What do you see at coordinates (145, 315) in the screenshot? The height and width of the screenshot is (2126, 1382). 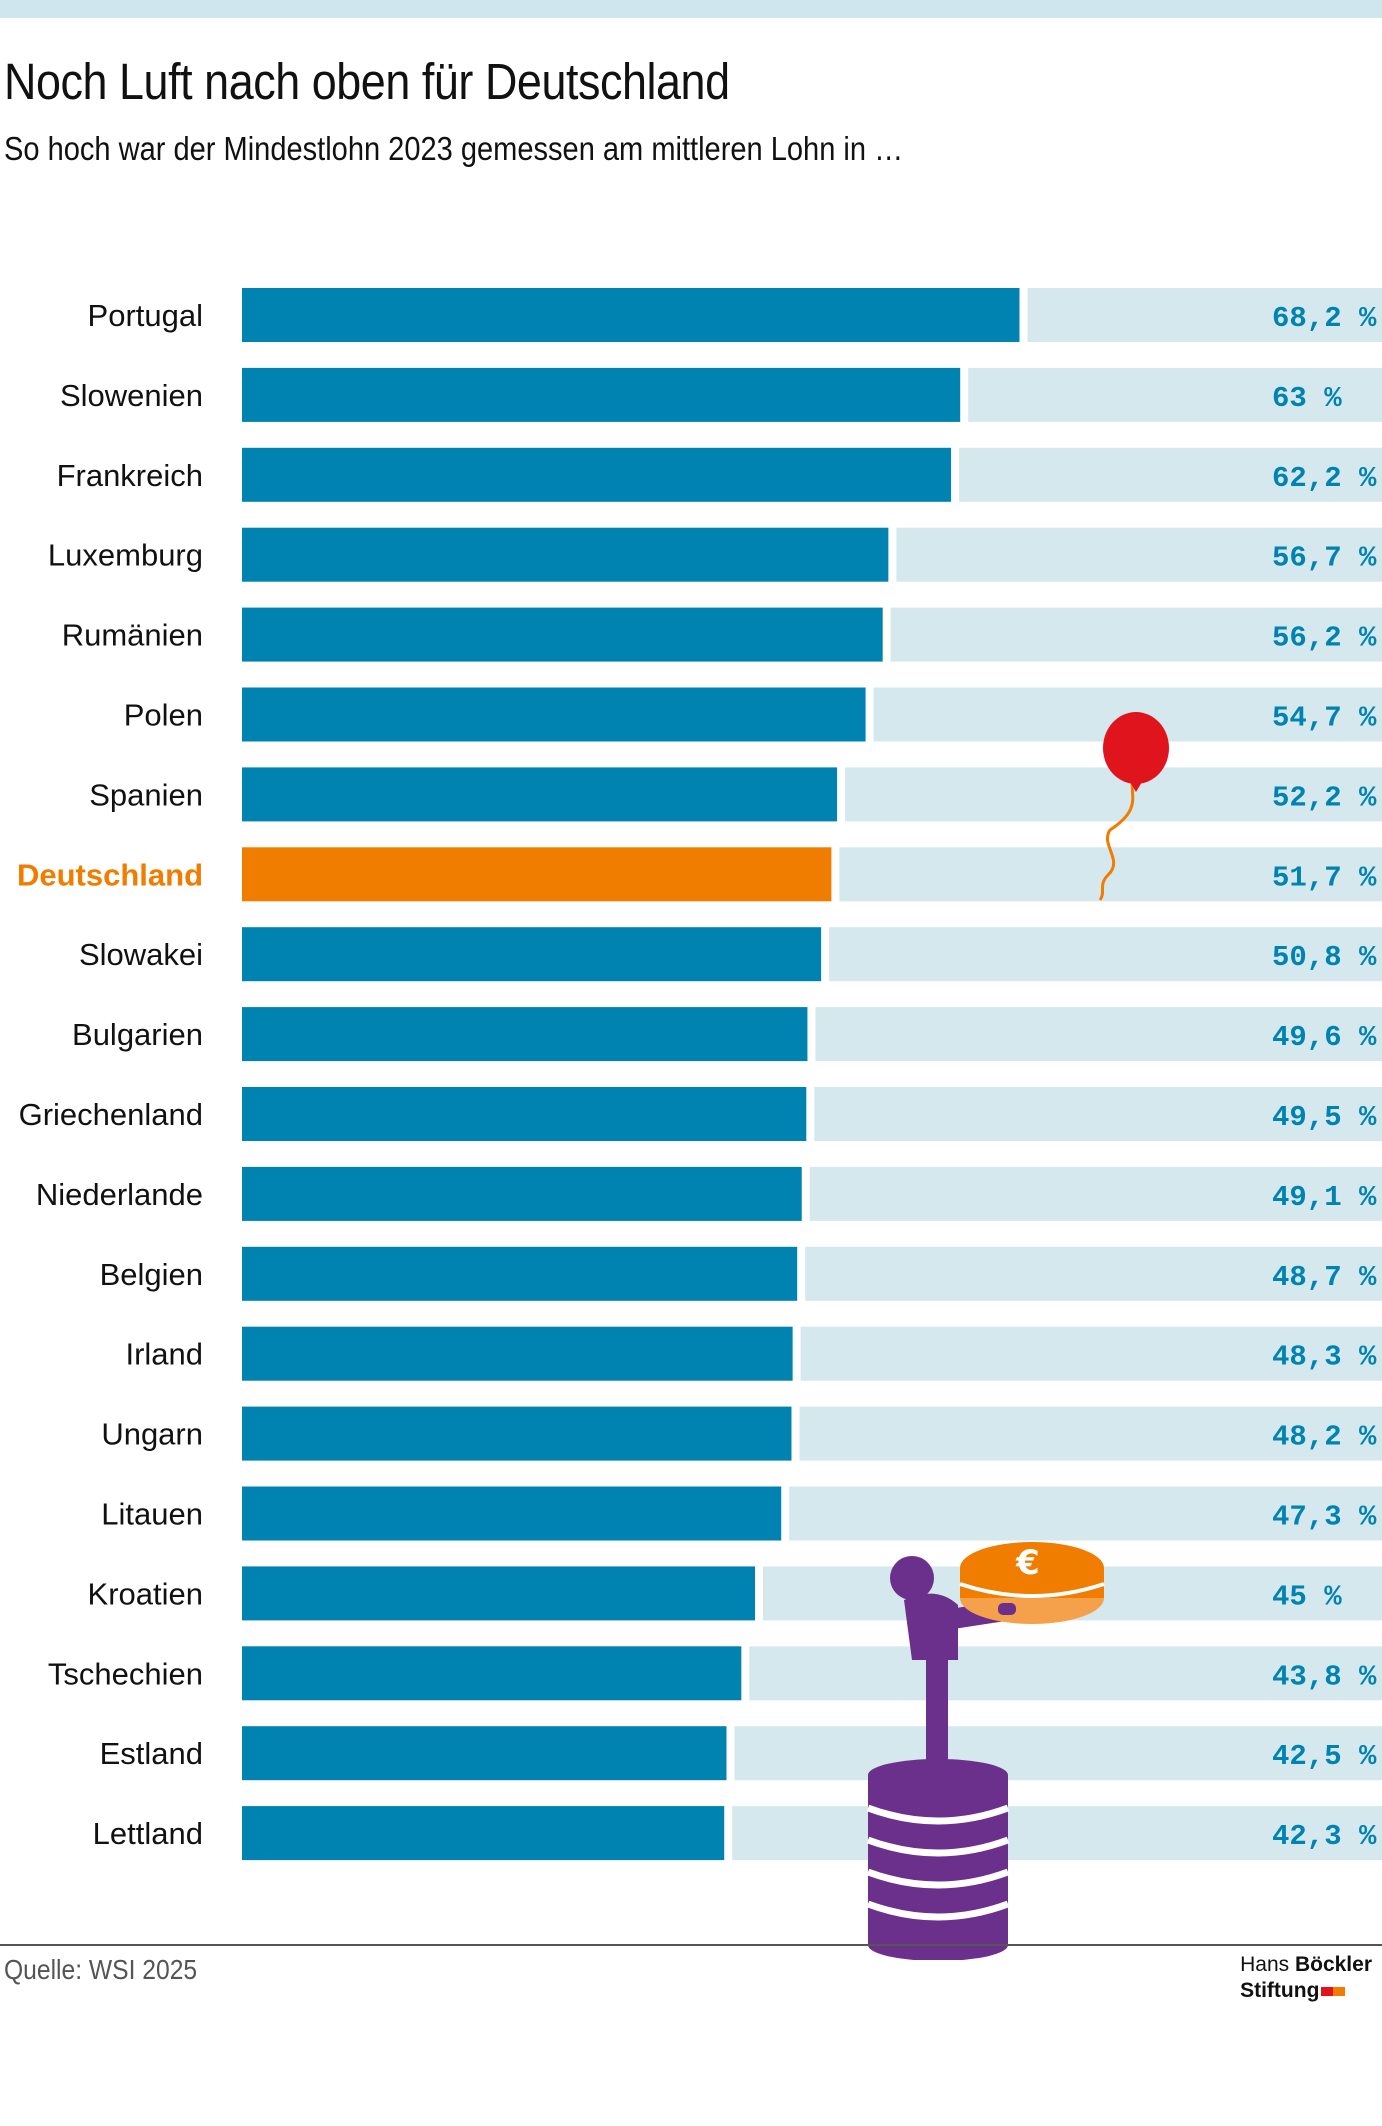 I see `category-label: Portugal` at bounding box center [145, 315].